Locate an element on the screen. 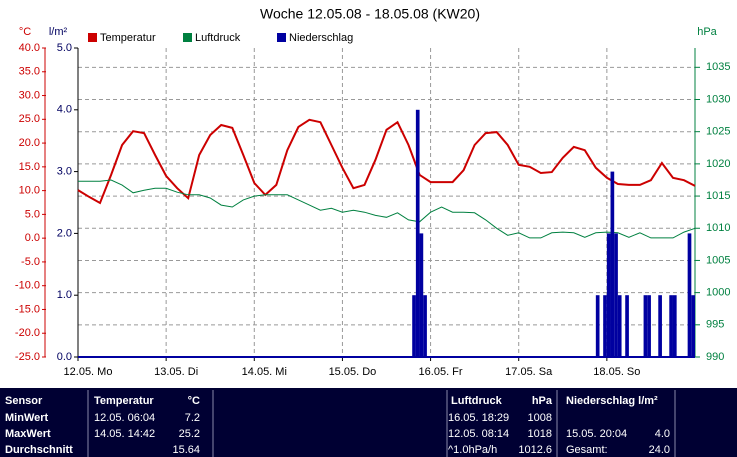  y3-tick-label: 2.0 is located at coordinates (64, 233).